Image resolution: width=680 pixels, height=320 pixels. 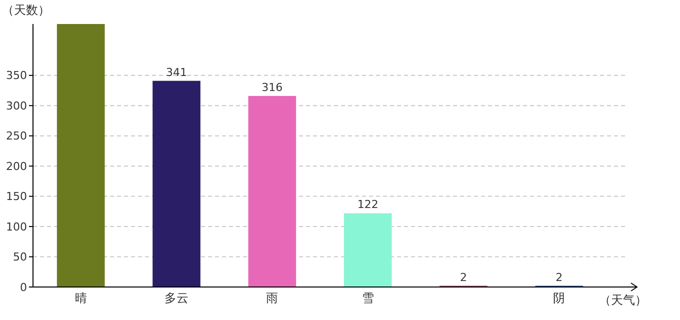 What do you see at coordinates (367, 205) in the screenshot?
I see `data-label: 122` at bounding box center [367, 205].